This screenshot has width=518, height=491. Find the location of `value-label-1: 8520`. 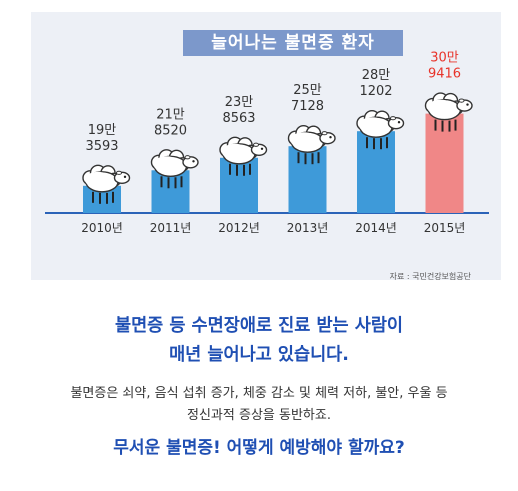

value-label-1: 8520 is located at coordinates (170, 130).